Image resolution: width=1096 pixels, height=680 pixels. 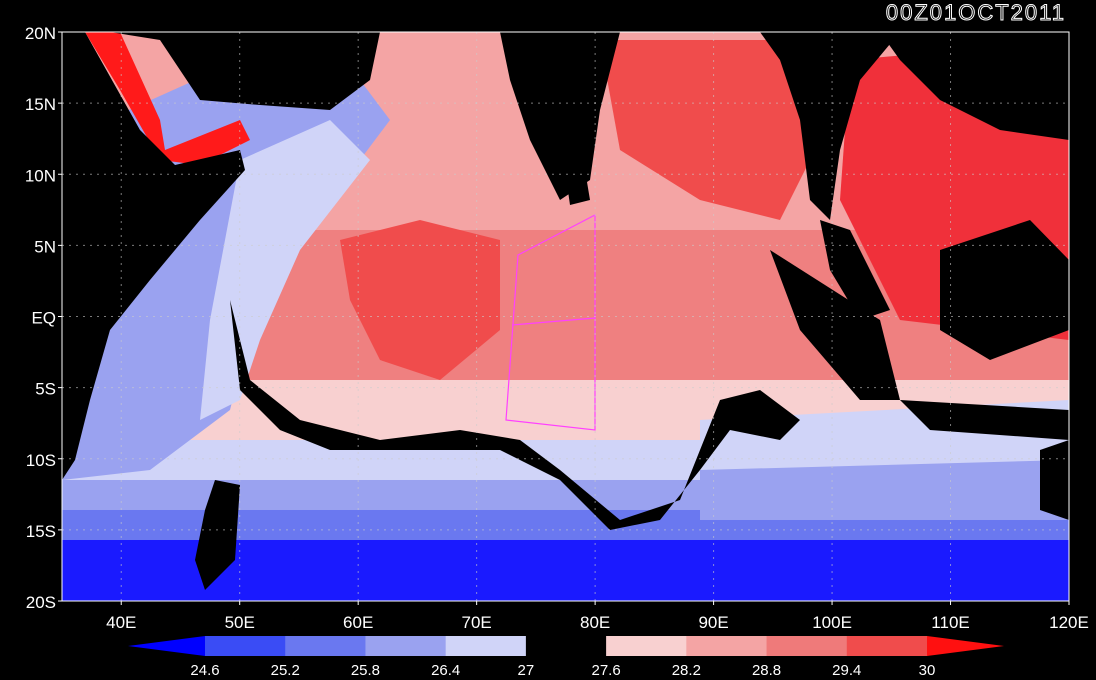 I want to click on lon-tick-label: 70E, so click(x=477, y=622).